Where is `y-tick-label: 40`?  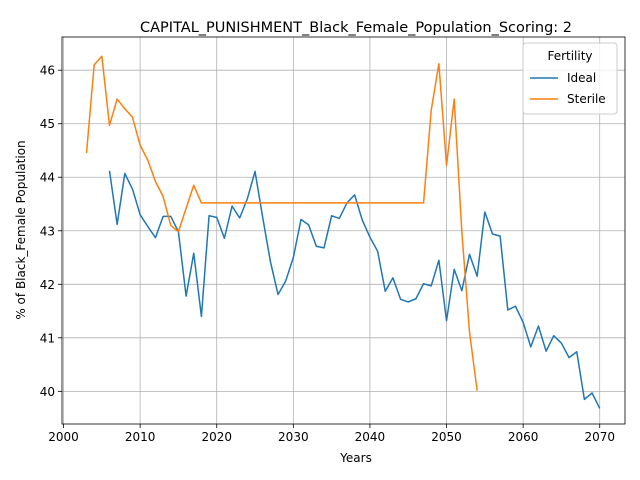 y-tick-label: 40 is located at coordinates (47, 392).